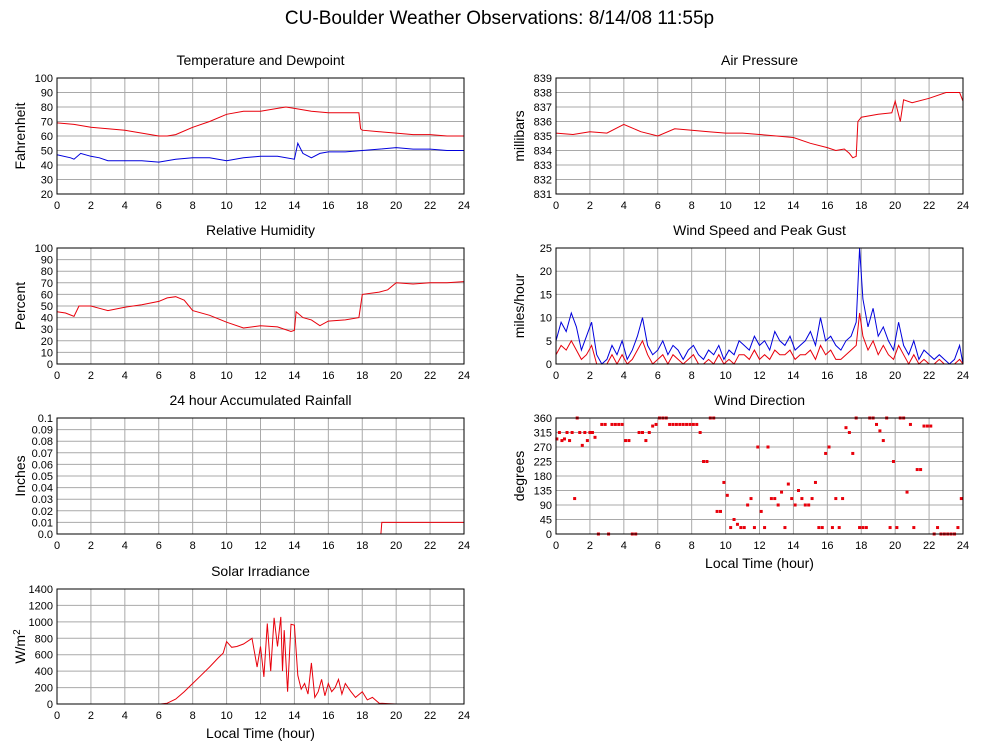  Describe the element at coordinates (759, 400) in the screenshot. I see `chart-title: Wind Direction` at that location.